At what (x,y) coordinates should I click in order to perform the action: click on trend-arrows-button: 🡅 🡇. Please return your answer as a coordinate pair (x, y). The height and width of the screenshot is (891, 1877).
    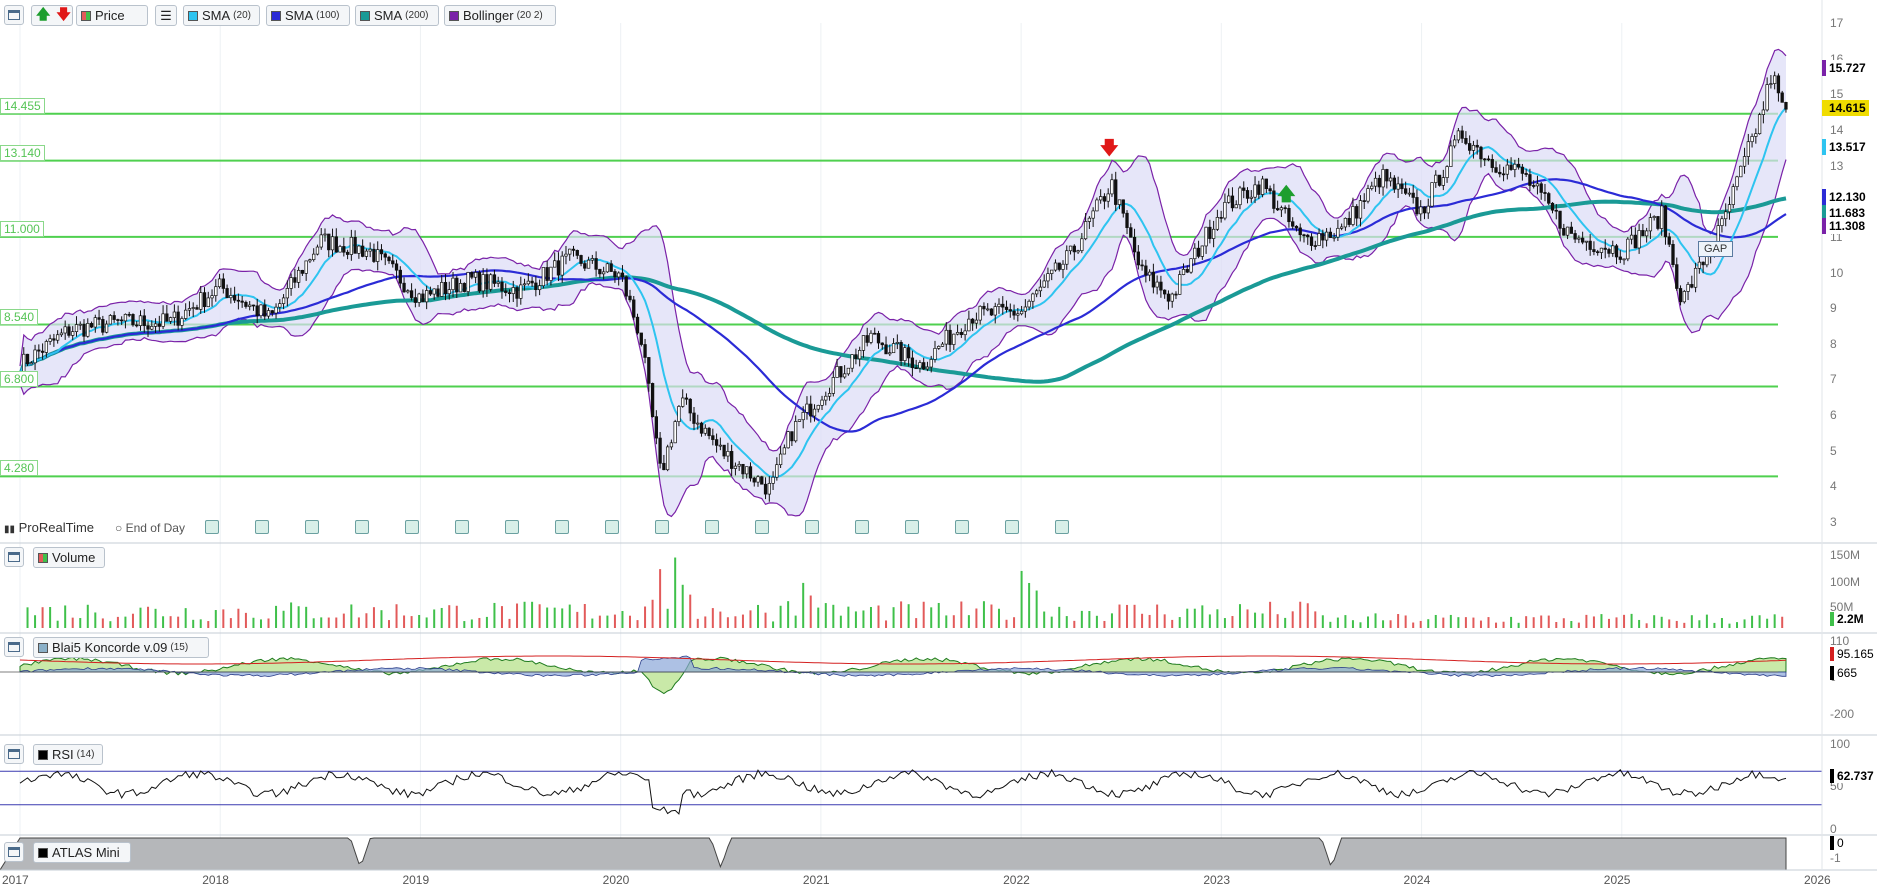
    Looking at the image, I should click on (52, 15).